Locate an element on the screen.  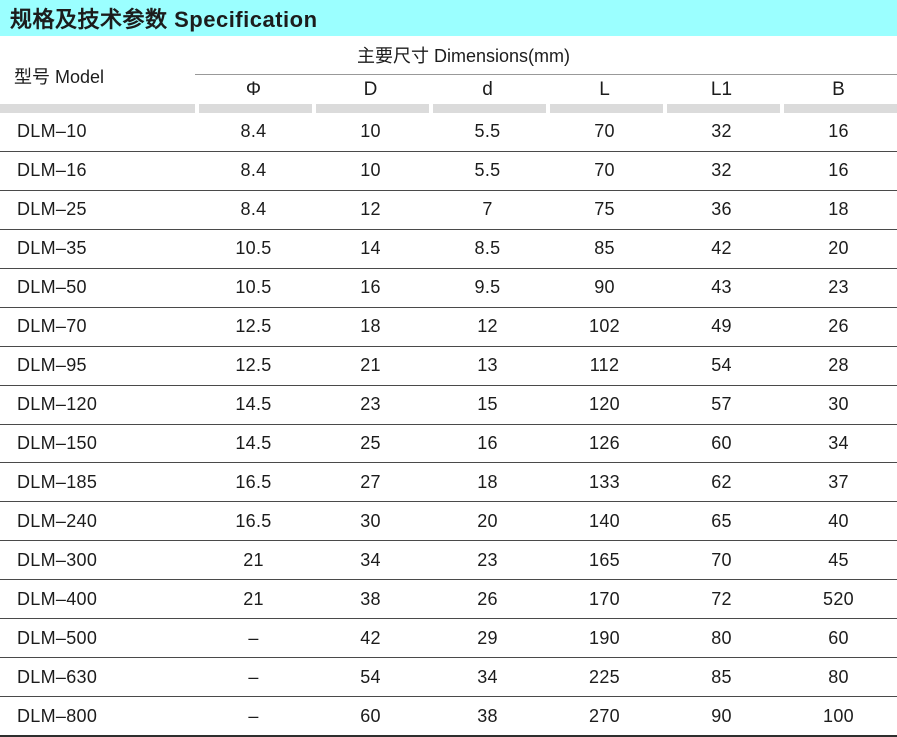
dim-cell-l1: 85 is located at coordinates (721, 676).